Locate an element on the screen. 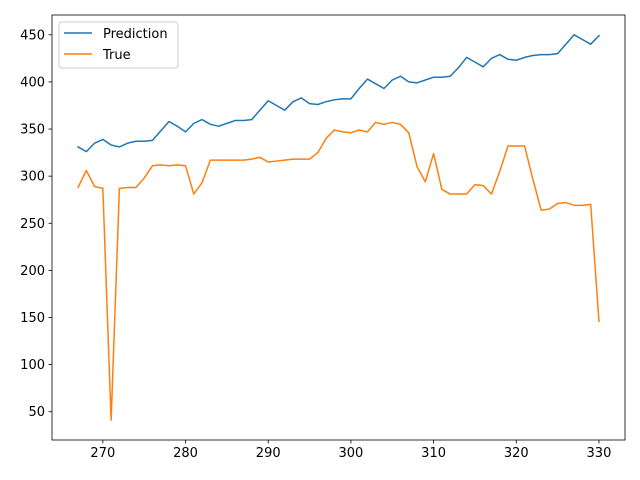 This screenshot has width=640, height=480. y-tick-label: 300 is located at coordinates (32, 177).